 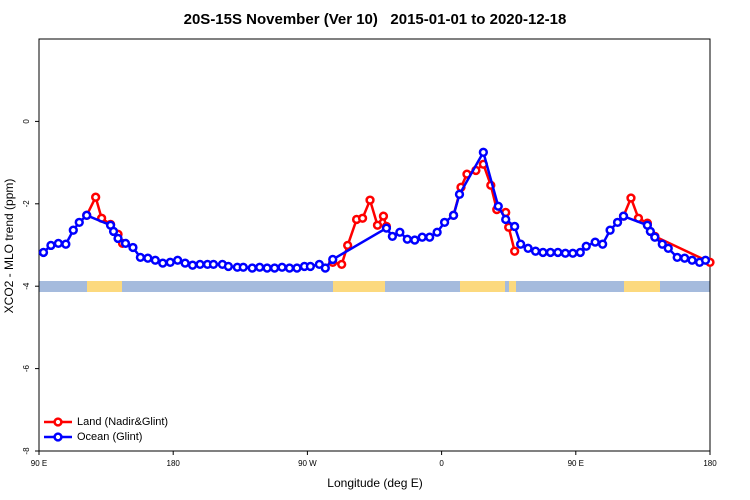 What do you see at coordinates (109, 437) in the screenshot?
I see `legend-label: Ocean (Glint)` at bounding box center [109, 437].